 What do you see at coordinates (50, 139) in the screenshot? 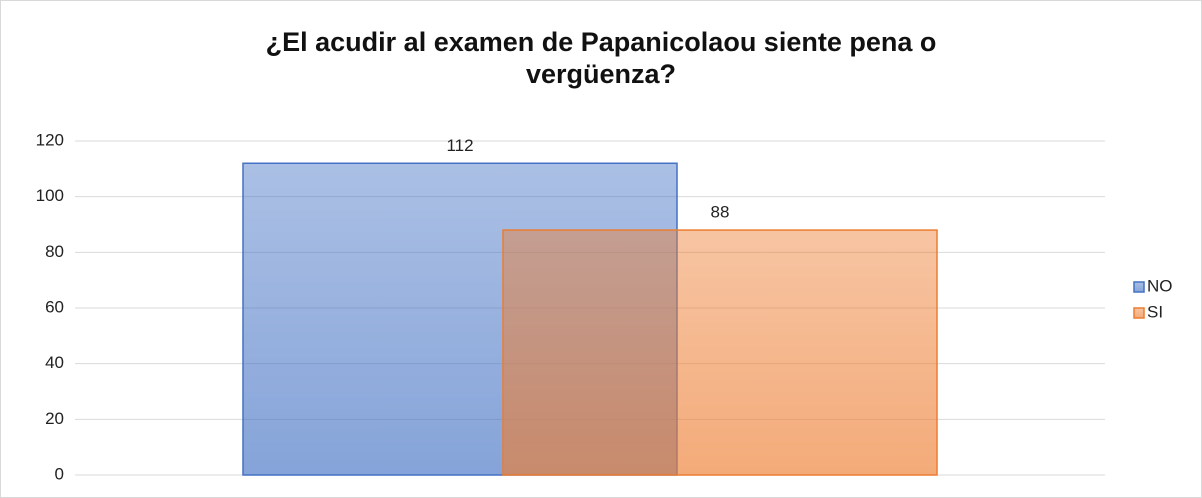
I see `y-tick-label: 120` at bounding box center [50, 139].